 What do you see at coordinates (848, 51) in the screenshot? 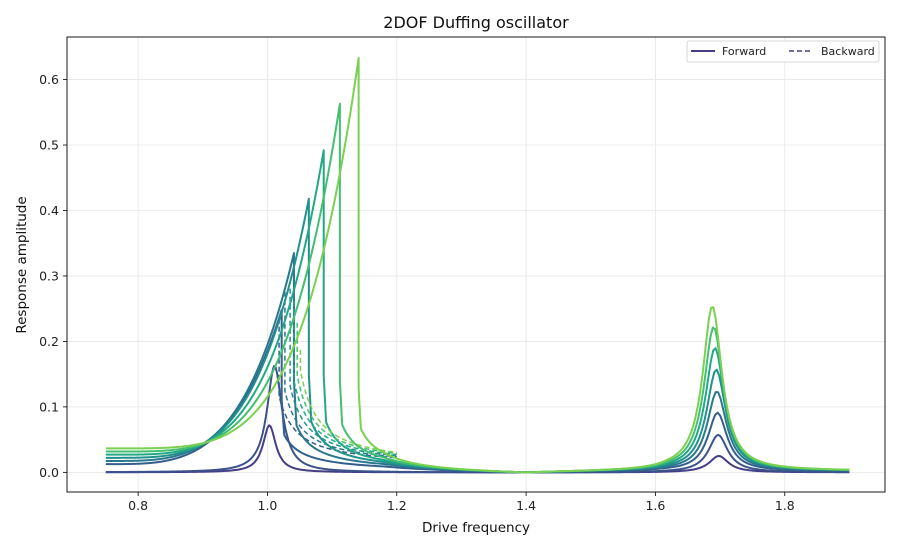
I see `legend-backward-label: Backward` at bounding box center [848, 51].